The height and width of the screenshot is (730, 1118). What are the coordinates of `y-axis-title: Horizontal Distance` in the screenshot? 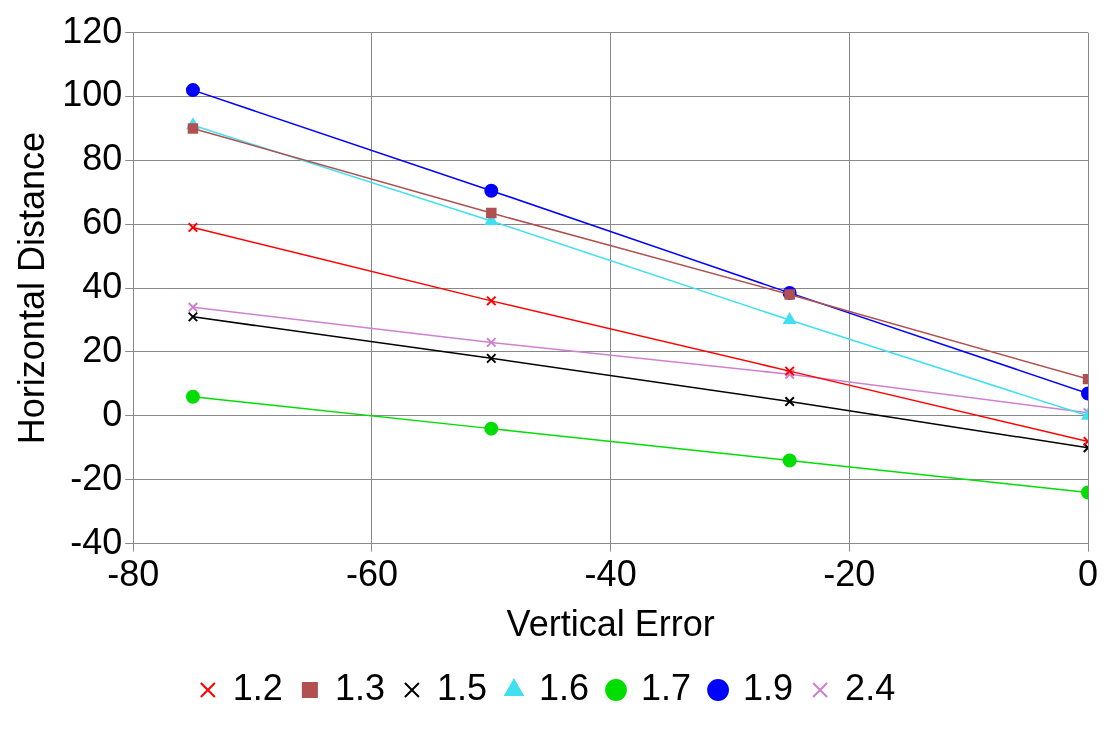 It's located at (31, 288).